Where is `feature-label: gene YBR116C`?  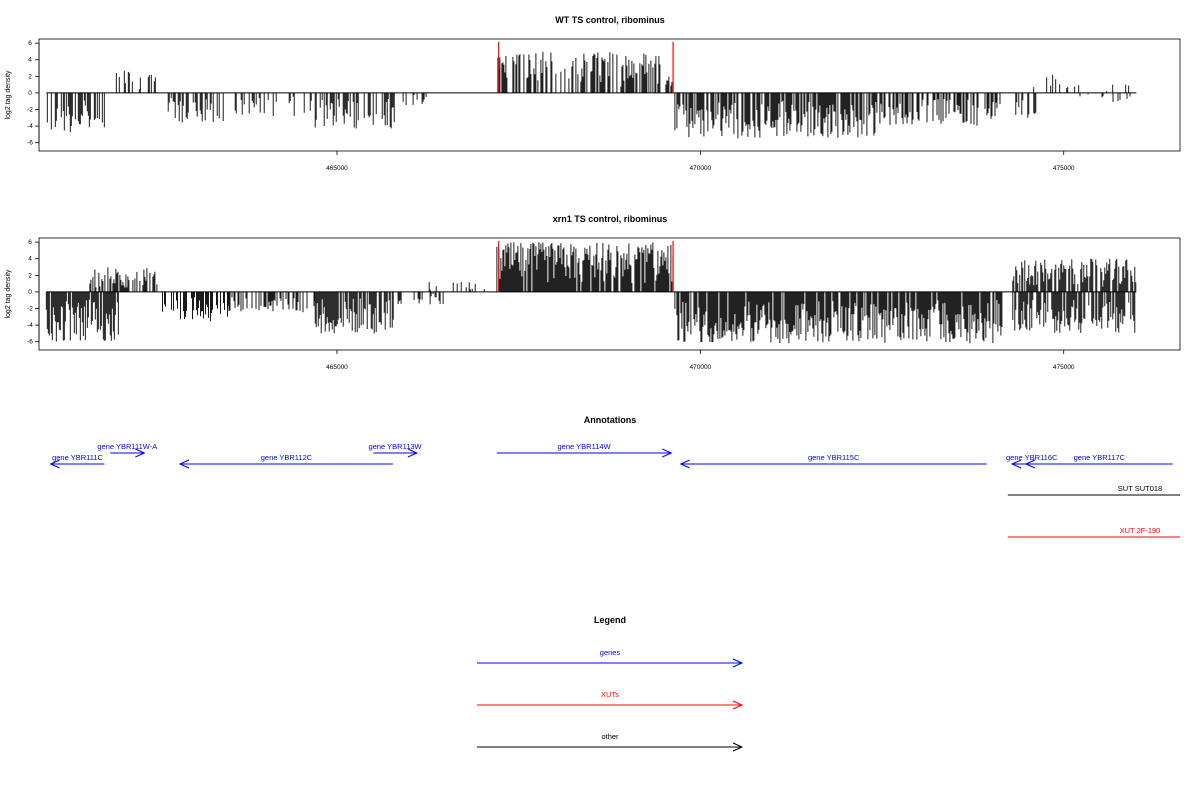
feature-label: gene YBR116C is located at coordinates (1032, 457).